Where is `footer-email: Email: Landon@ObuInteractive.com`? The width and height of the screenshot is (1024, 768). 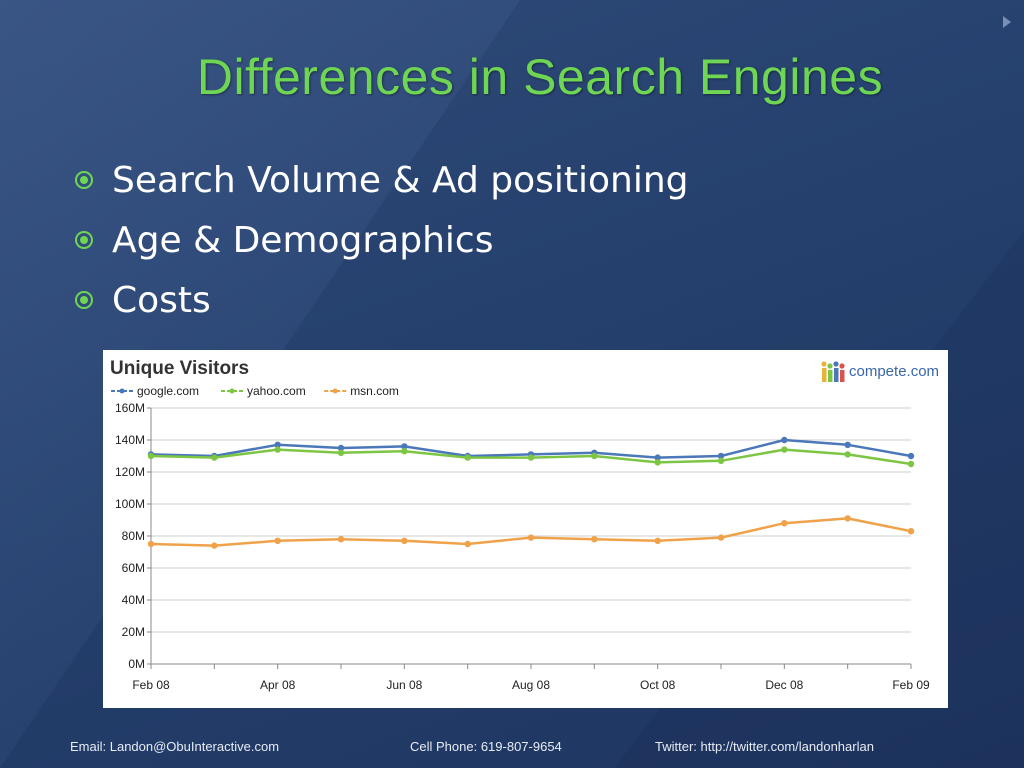
footer-email: Email: Landon@ObuInteractive.com is located at coordinates (175, 746).